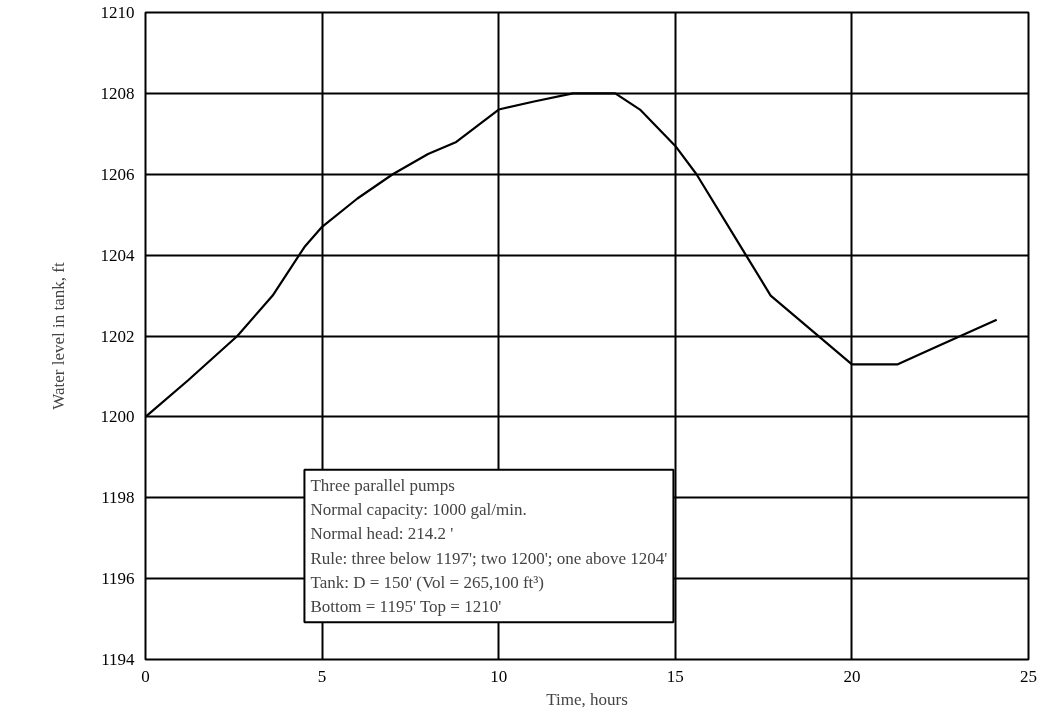 This screenshot has height=723, width=1053. I want to click on y-tick-label: 1206, so click(117, 174).